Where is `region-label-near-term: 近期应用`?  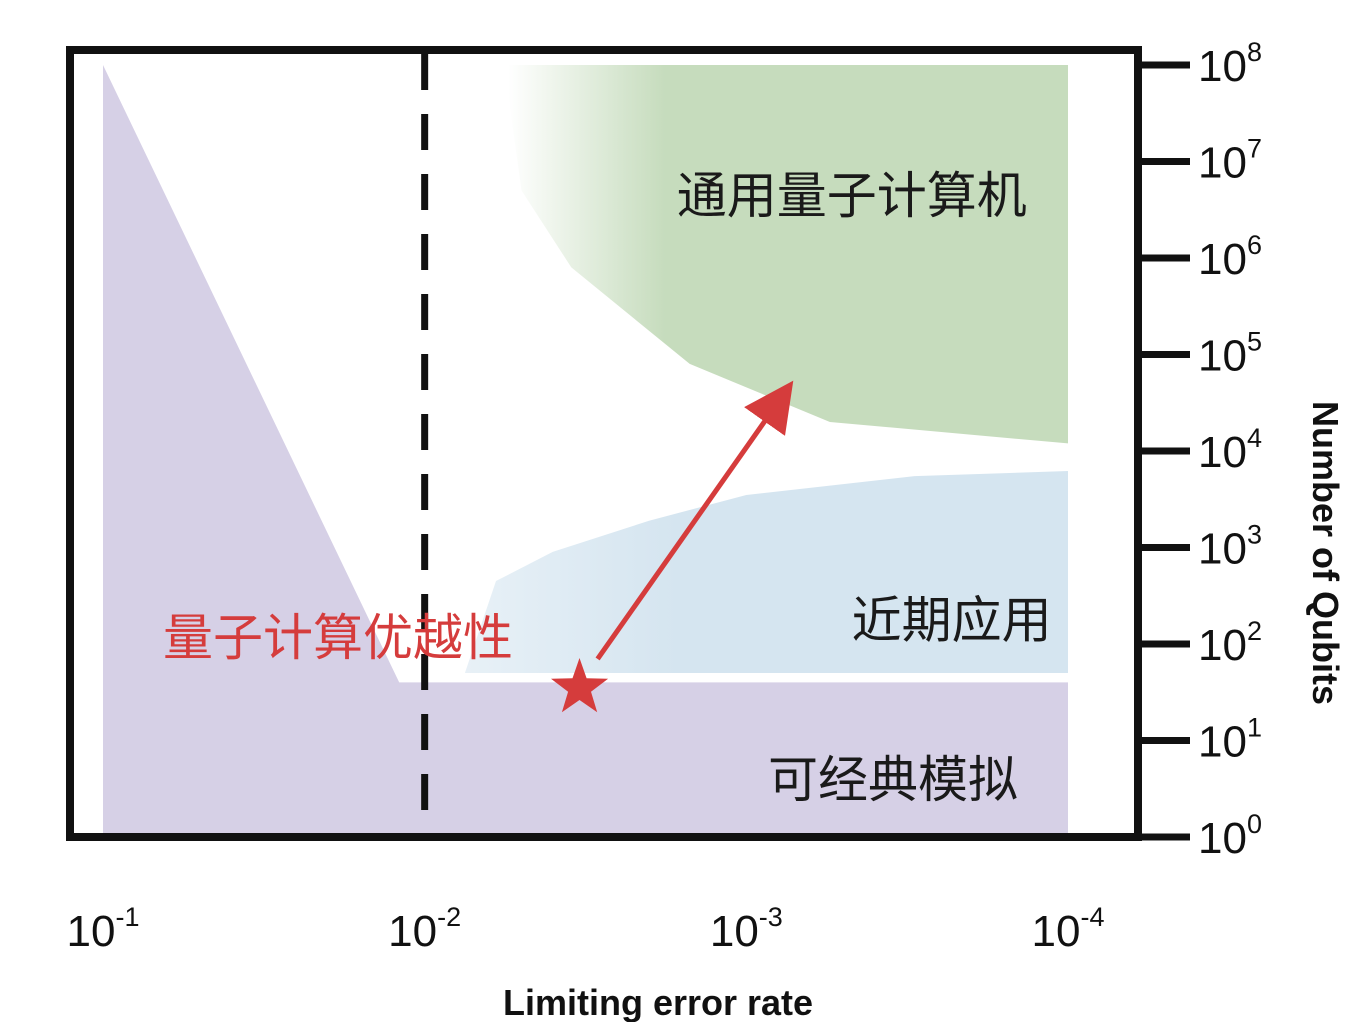
region-label-near-term: 近期应用 is located at coordinates (952, 620).